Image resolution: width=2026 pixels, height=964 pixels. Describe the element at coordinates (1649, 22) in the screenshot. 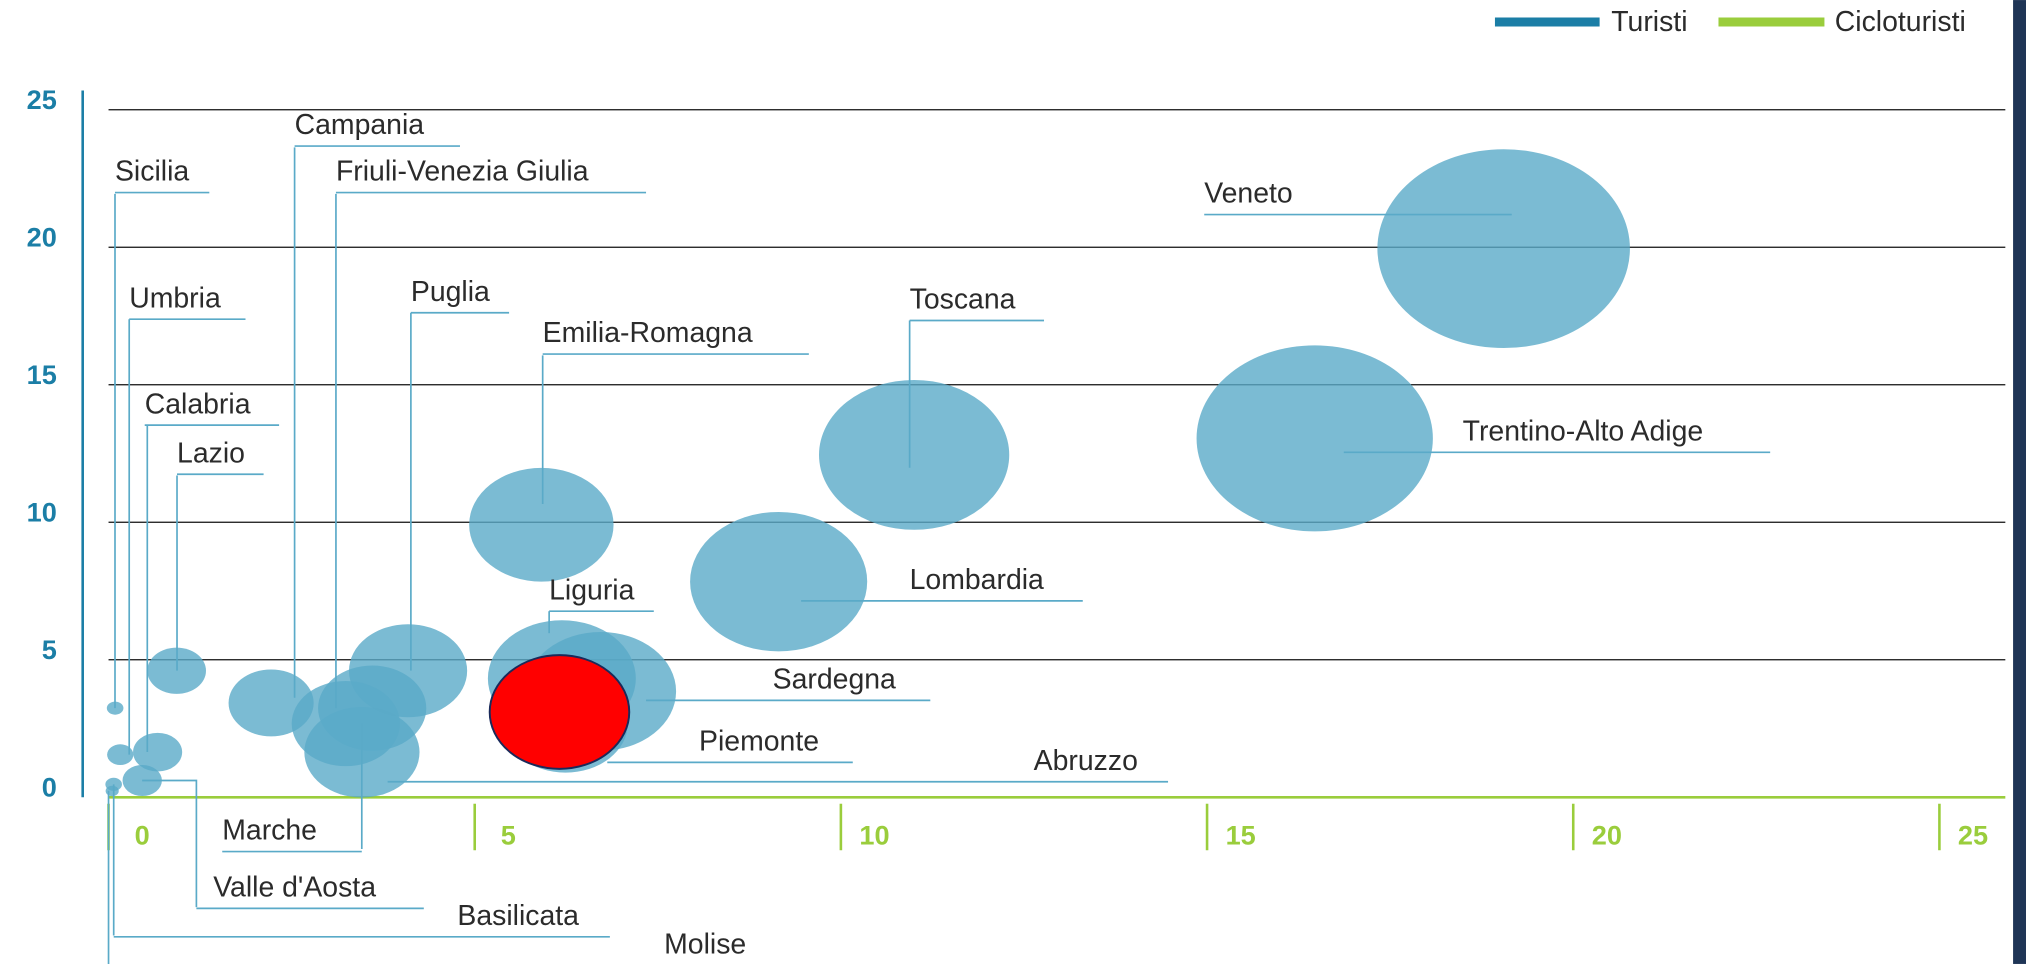

I see `legend-label: Turisti` at that location.